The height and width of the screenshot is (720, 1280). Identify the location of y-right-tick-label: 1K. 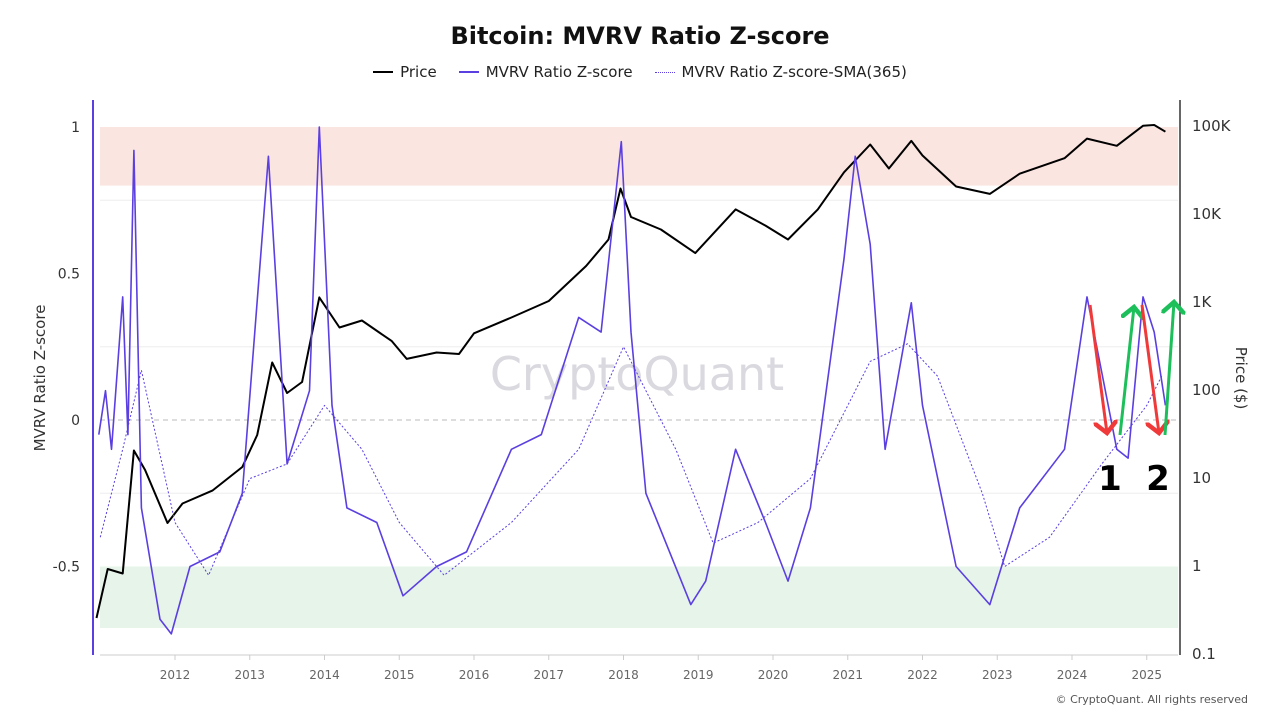
(1202, 302).